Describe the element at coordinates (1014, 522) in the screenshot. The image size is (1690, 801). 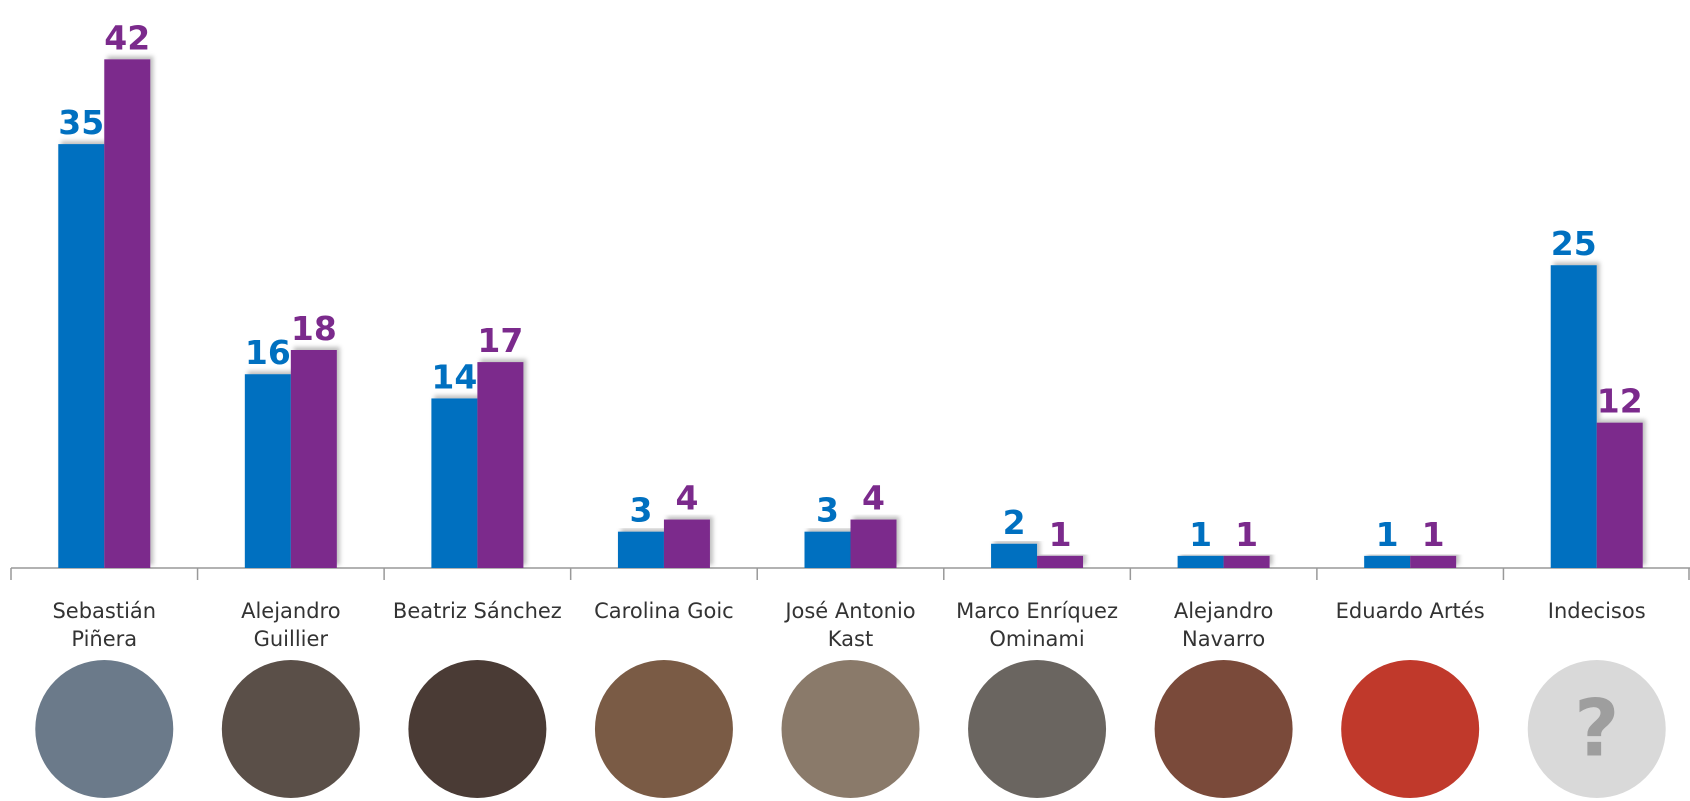
I see `value-label: 2` at that location.